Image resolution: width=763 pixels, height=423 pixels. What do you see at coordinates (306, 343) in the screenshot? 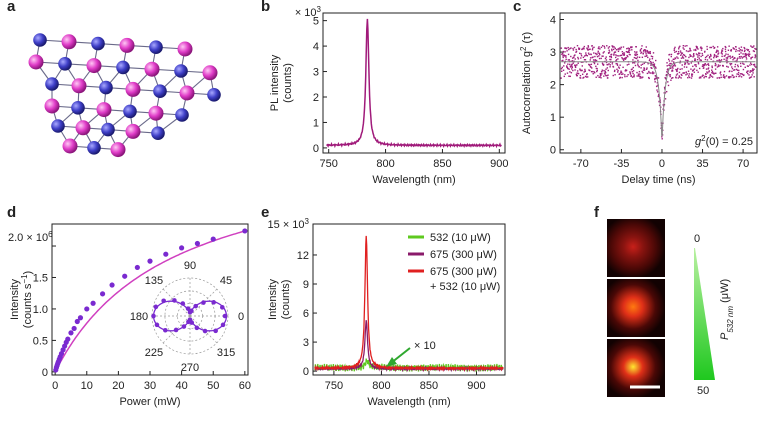
I see `y-tick-label: 3` at bounding box center [306, 343].